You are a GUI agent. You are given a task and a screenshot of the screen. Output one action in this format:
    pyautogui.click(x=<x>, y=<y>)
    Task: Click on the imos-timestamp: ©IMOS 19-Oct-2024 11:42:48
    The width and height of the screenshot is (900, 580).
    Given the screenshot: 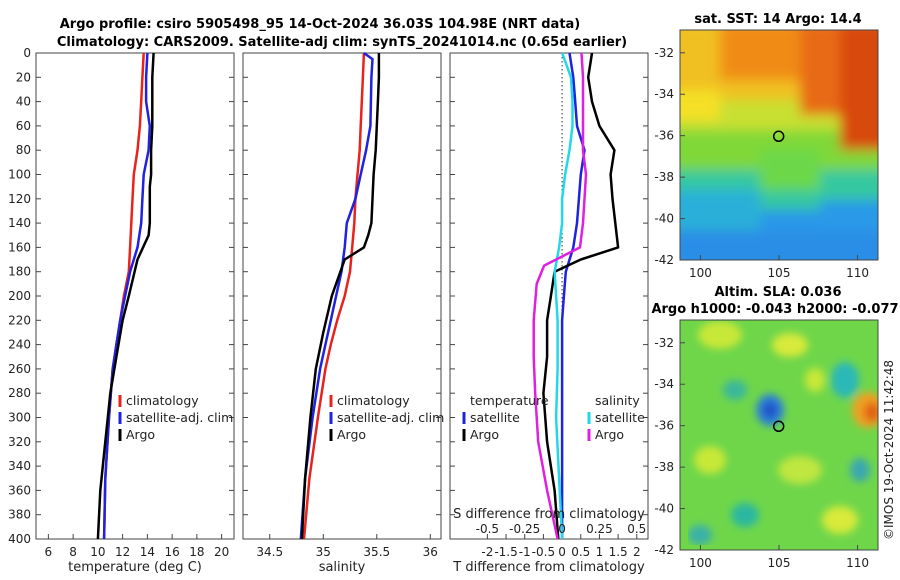 What is the action you would take?
    pyautogui.click(x=889, y=450)
    